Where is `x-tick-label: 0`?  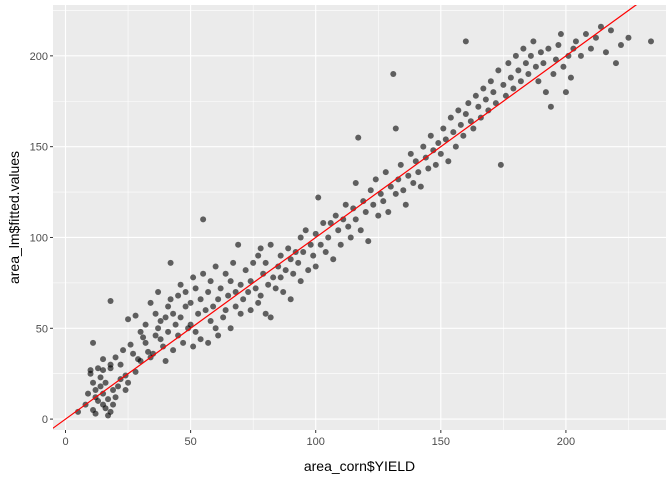
x-tick-label: 0 is located at coordinates (65, 442).